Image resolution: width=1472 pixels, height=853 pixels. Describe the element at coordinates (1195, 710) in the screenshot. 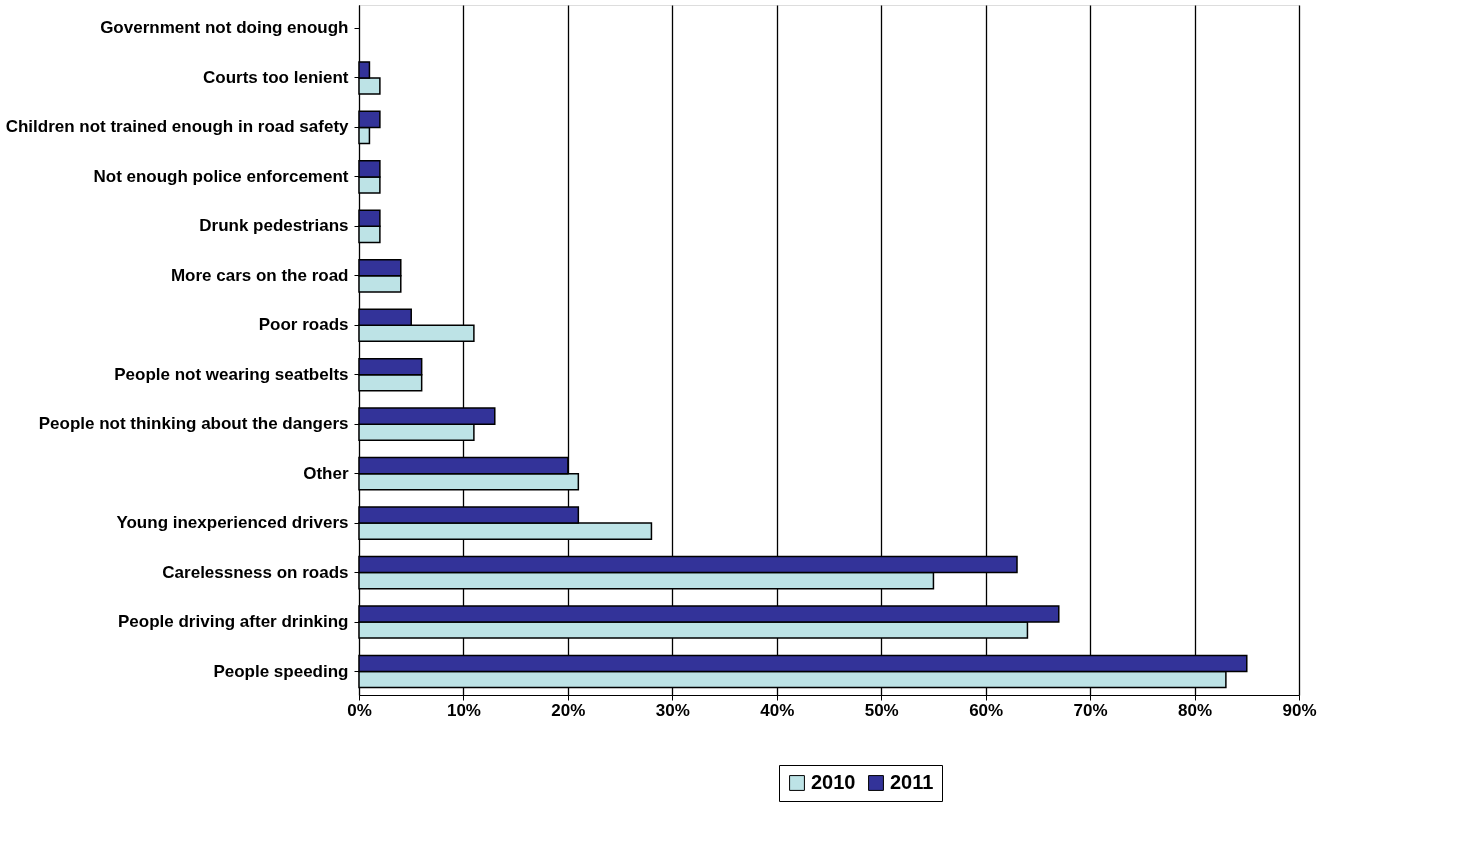

I see `x-tick-label: 80%` at that location.